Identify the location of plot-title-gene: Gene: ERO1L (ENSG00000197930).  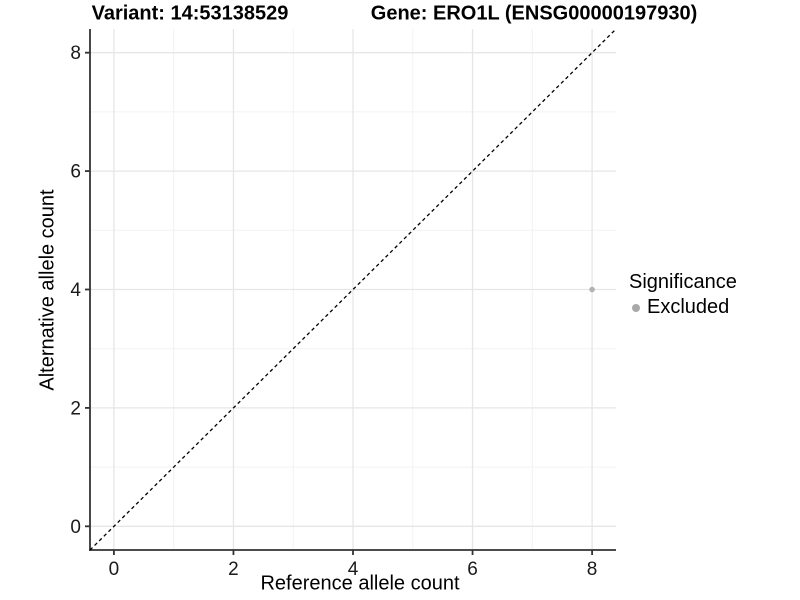
(534, 13).